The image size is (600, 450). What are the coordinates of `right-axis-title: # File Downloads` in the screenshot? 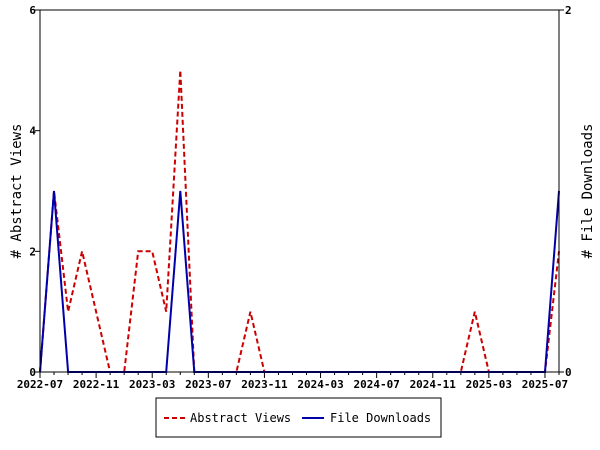 It's located at (588, 191).